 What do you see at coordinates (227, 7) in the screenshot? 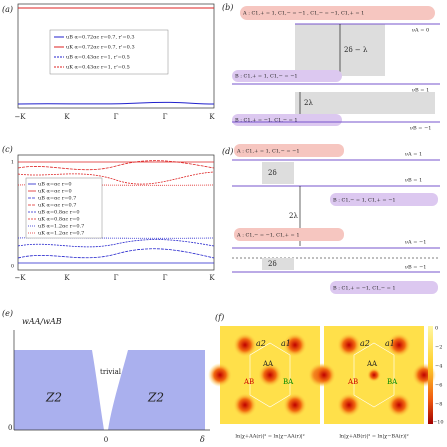
I see `panel-label: (b)` at bounding box center [227, 7].